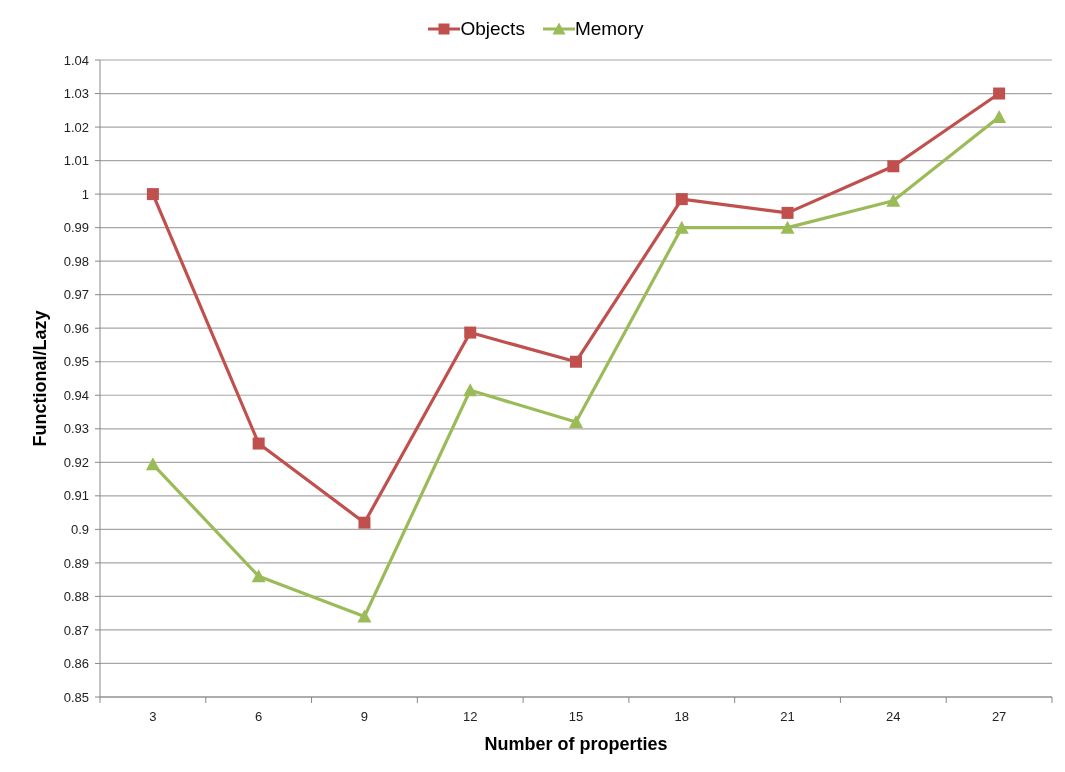  What do you see at coordinates (85, 194) in the screenshot?
I see `y-tick-label: 1` at bounding box center [85, 194].